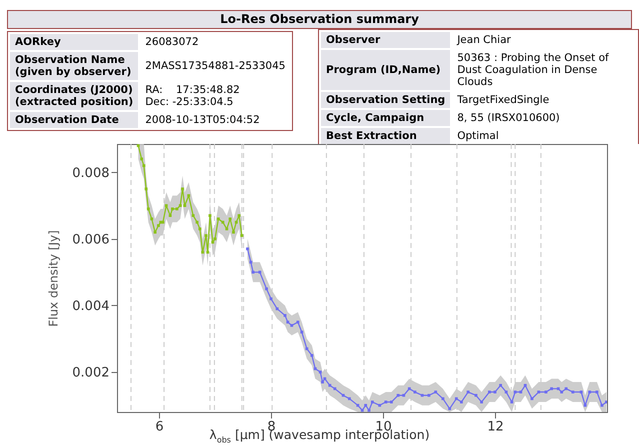 The image size is (639, 448). I want to click on y-tick-label: 0.004, so click(91, 306).